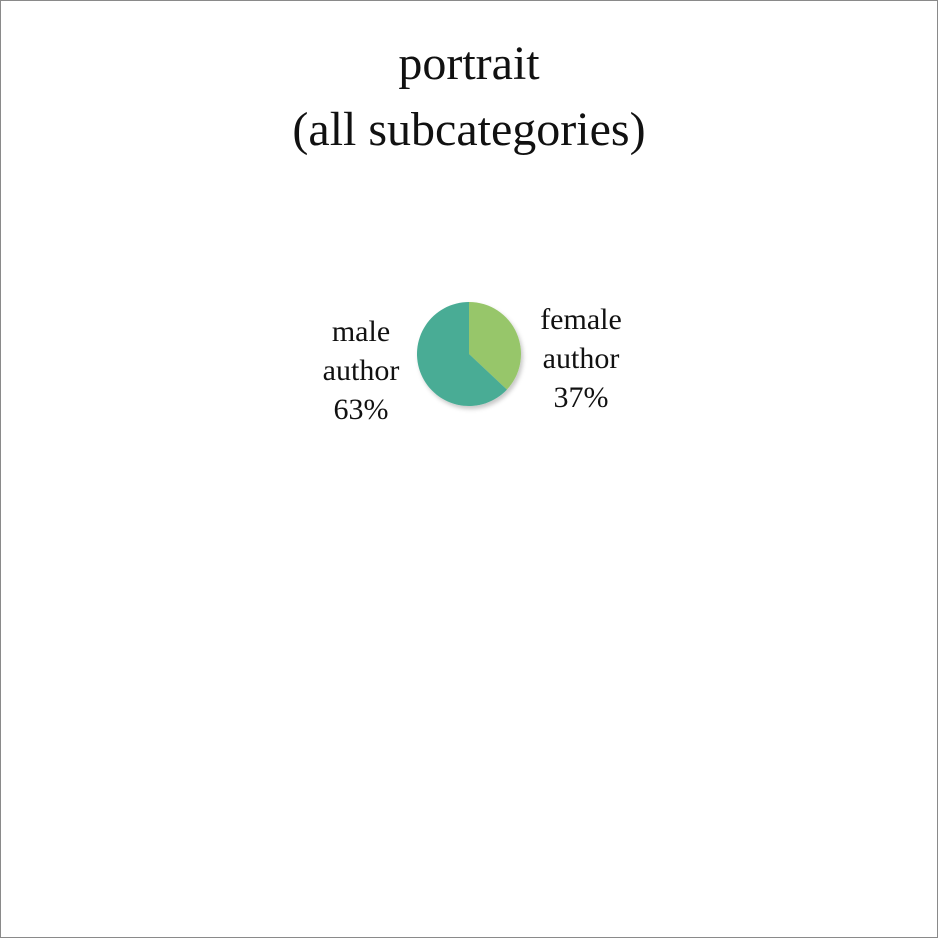  Describe the element at coordinates (469, 129) in the screenshot. I see `chart-title-line-2: (all subcategories)` at that location.